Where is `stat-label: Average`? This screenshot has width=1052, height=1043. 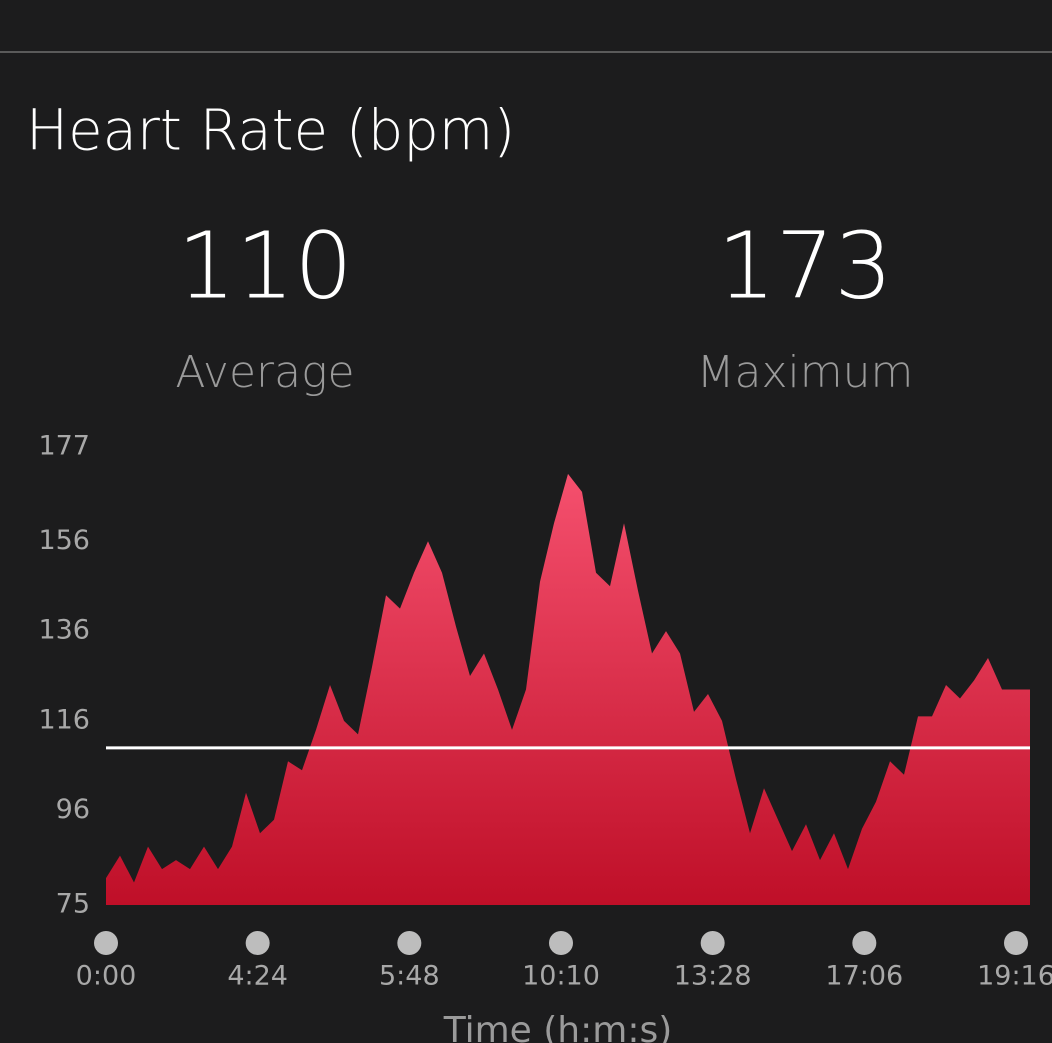 stat-label: Average is located at coordinates (264, 372).